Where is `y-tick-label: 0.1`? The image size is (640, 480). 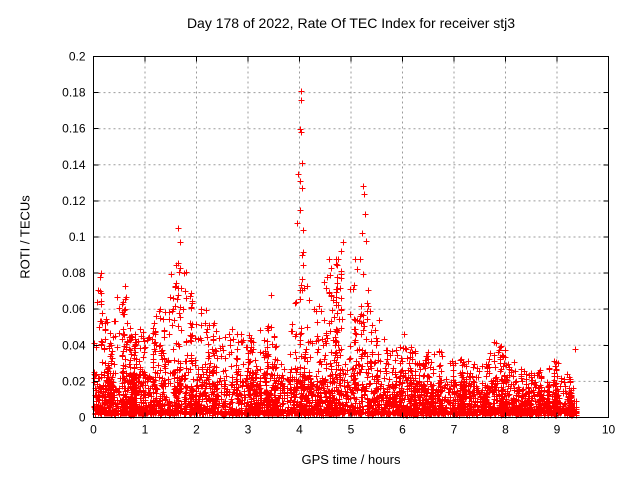
y-tick-label: 0.1 is located at coordinates (77, 237).